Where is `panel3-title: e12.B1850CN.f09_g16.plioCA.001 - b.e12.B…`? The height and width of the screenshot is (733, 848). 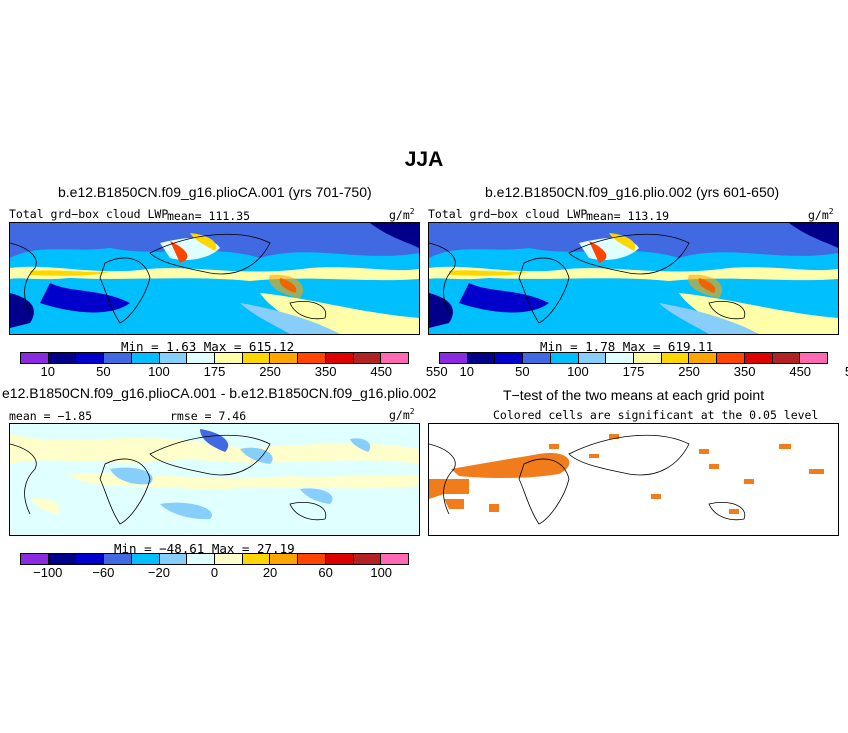
panel3-title: e12.B1850CN.f09_g16.plioCA.001 - b.e12.B… is located at coordinates (219, 393).